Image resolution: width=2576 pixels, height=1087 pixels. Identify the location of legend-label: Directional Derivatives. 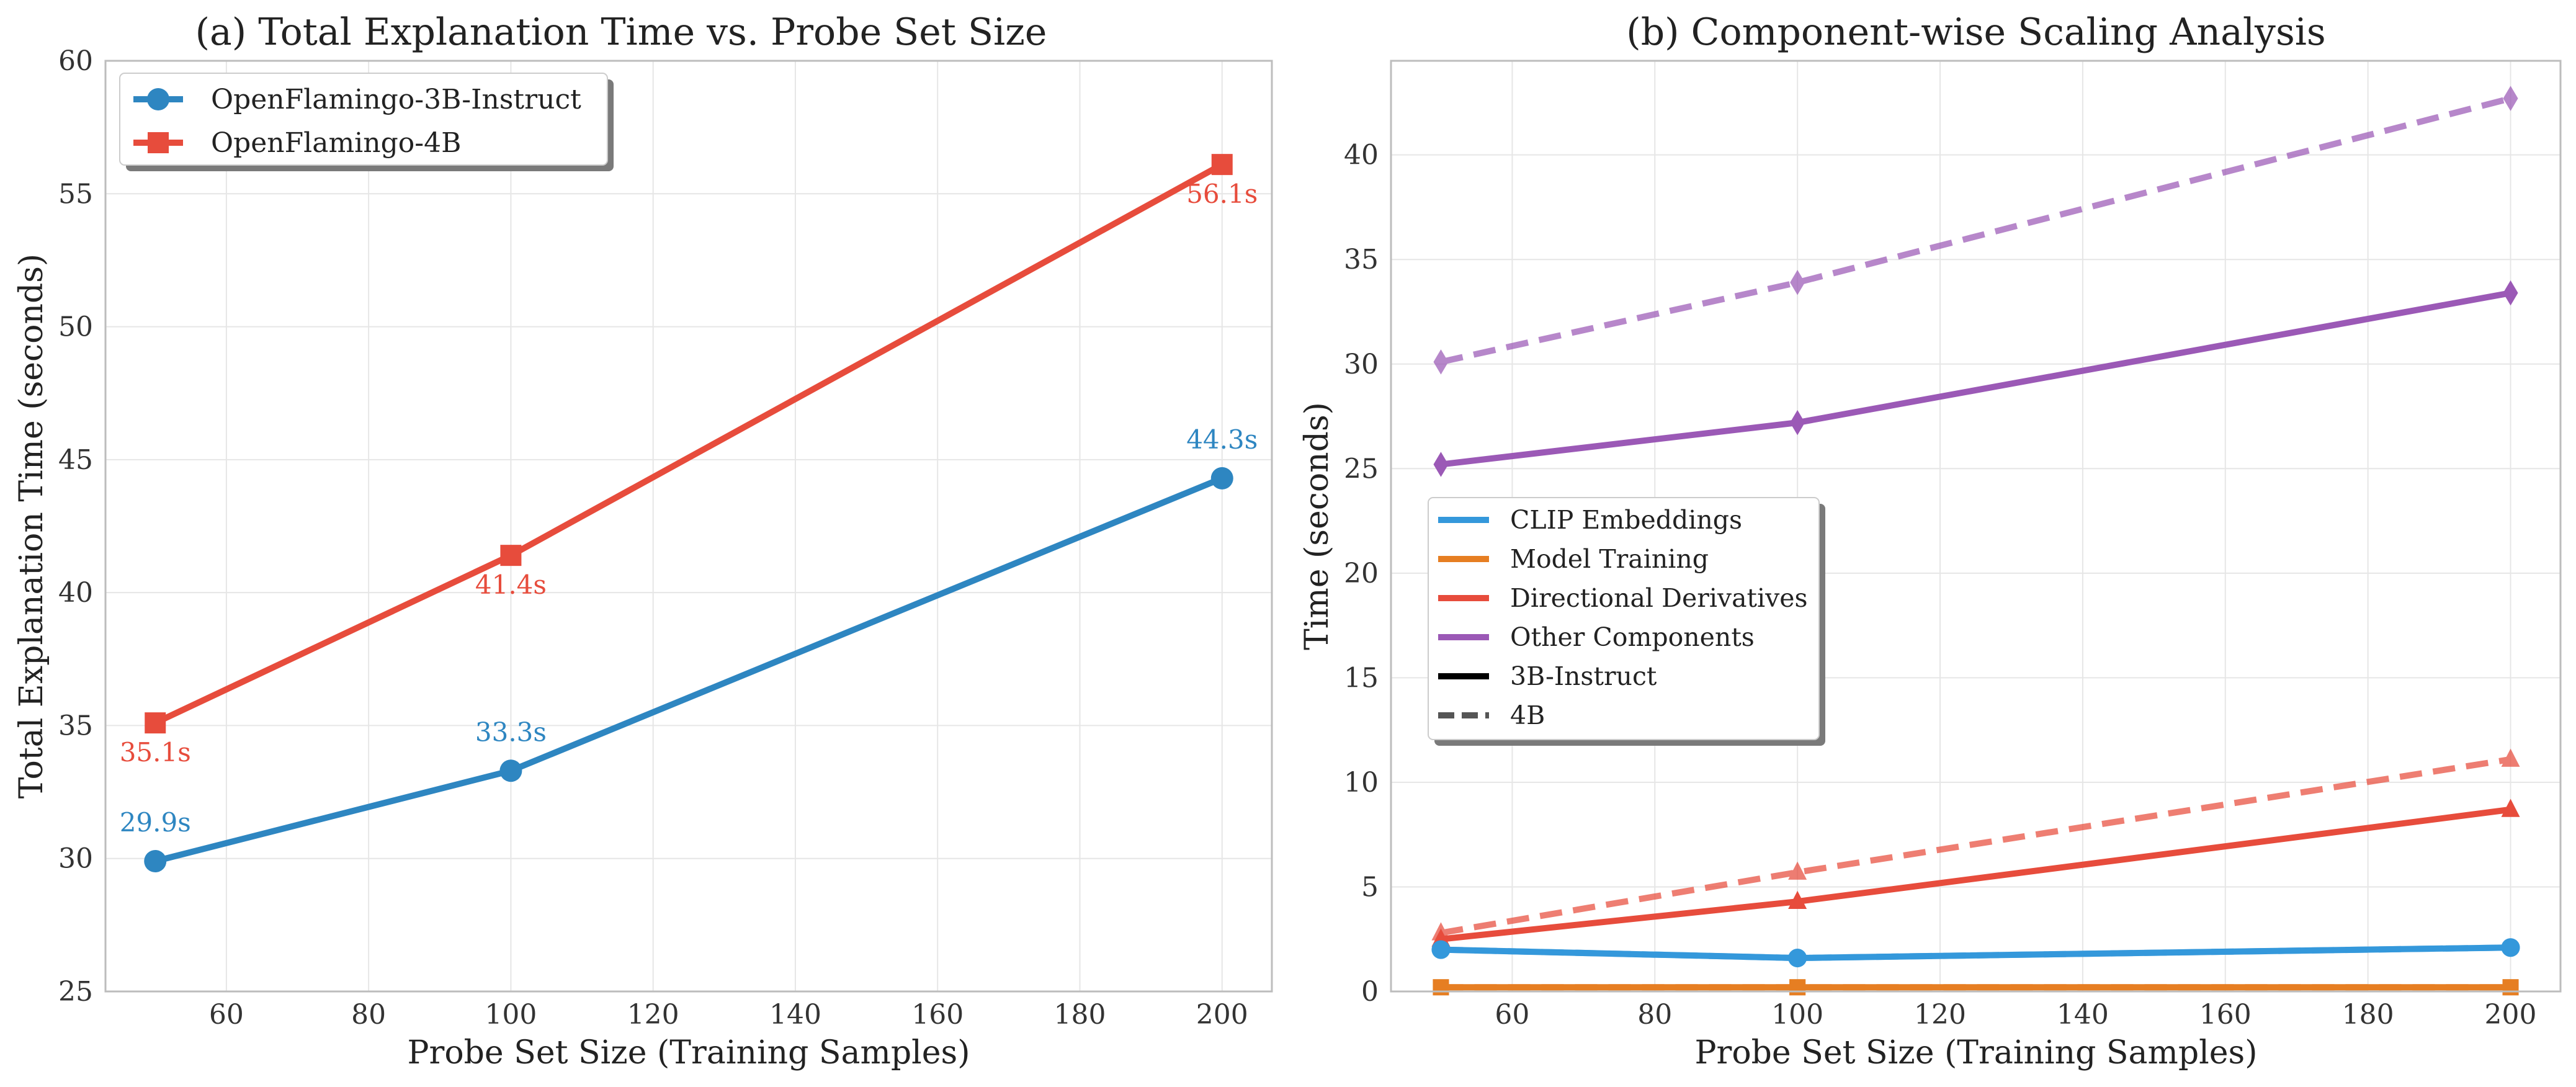
(1659, 598).